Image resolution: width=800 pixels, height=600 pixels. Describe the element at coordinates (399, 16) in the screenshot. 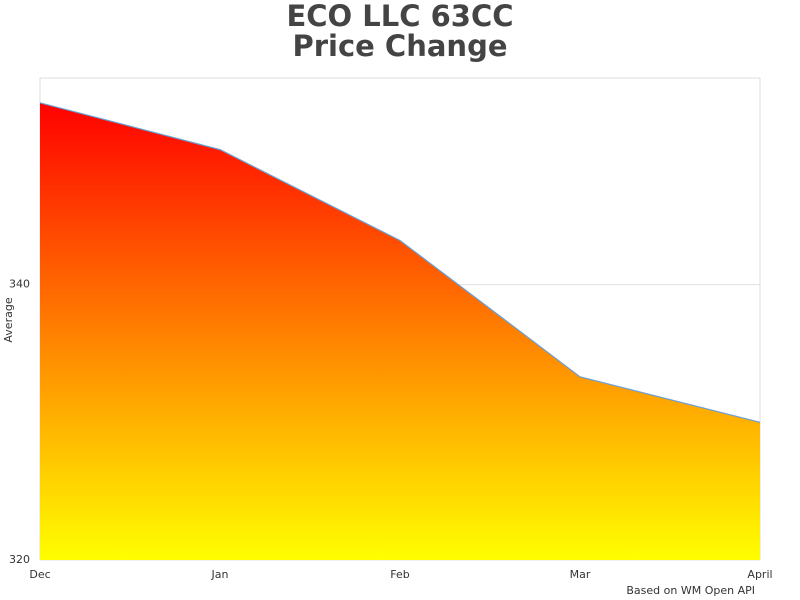

I see `chart-title: ECO LLC 63CC` at that location.